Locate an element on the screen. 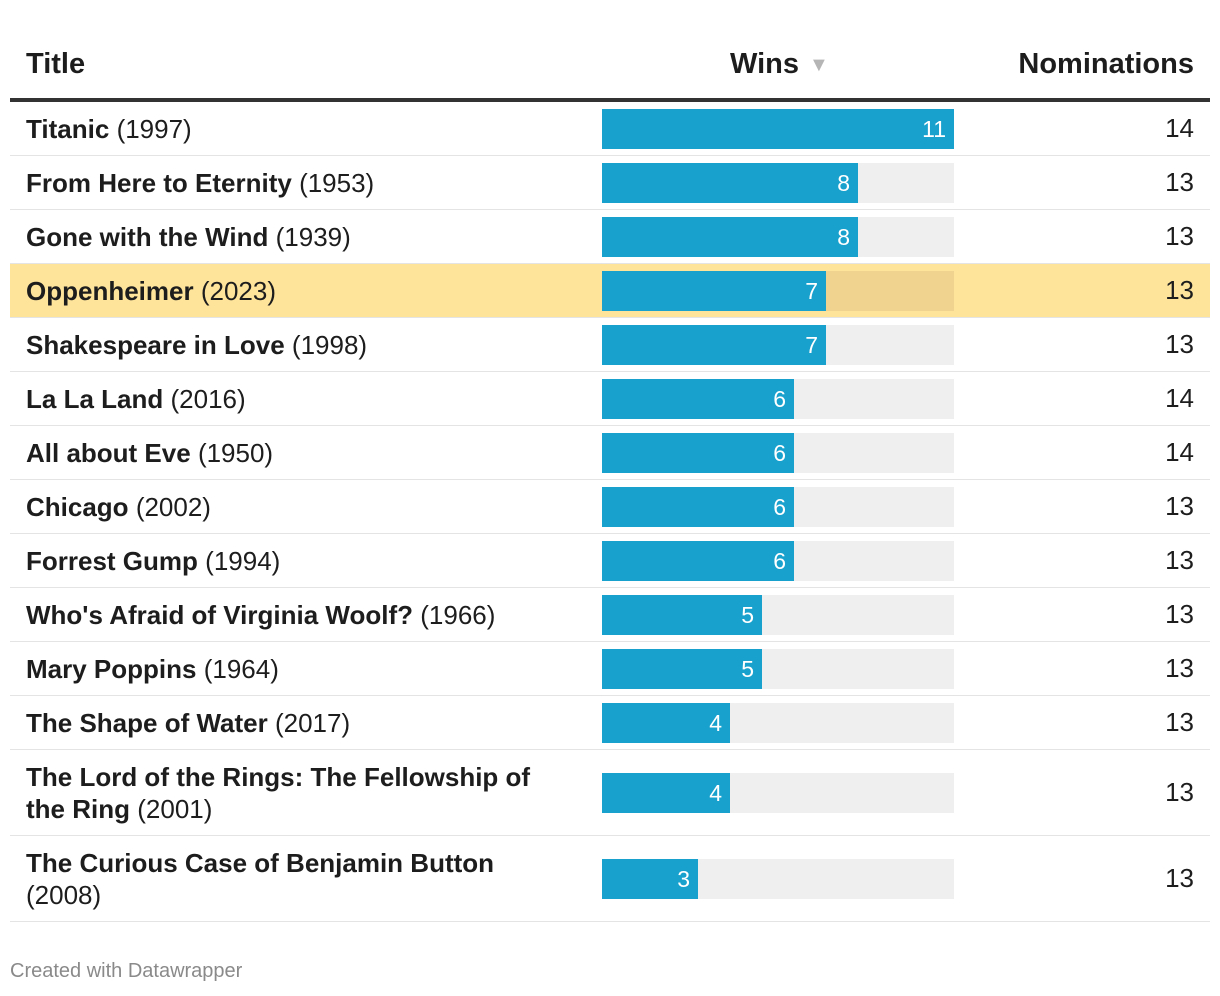 The height and width of the screenshot is (996, 1220). wins-bar-track: 4 is located at coordinates (778, 792).